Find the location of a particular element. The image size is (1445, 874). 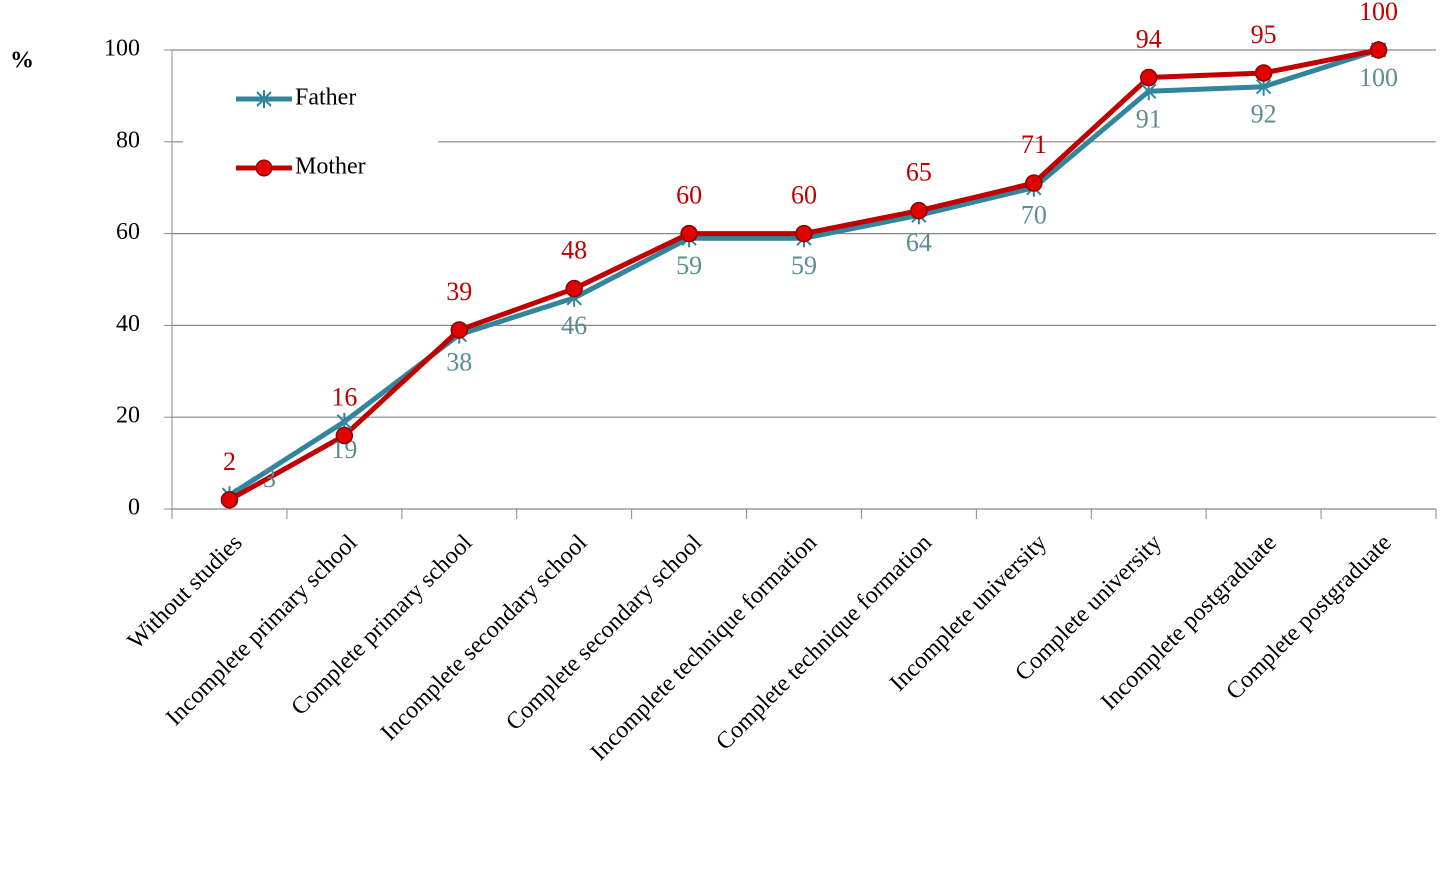

data-label: 91 is located at coordinates (1149, 118).